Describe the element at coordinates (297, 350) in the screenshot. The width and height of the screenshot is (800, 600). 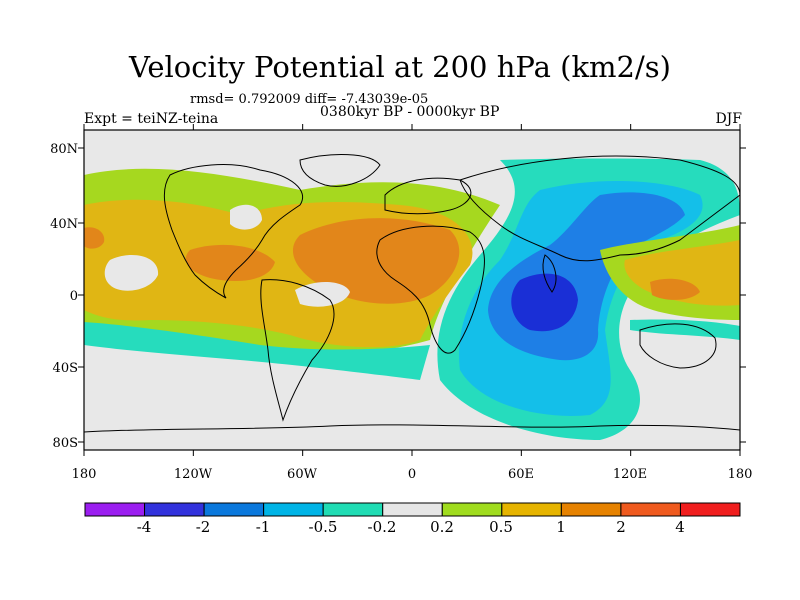
I see `coast-south-america` at that location.